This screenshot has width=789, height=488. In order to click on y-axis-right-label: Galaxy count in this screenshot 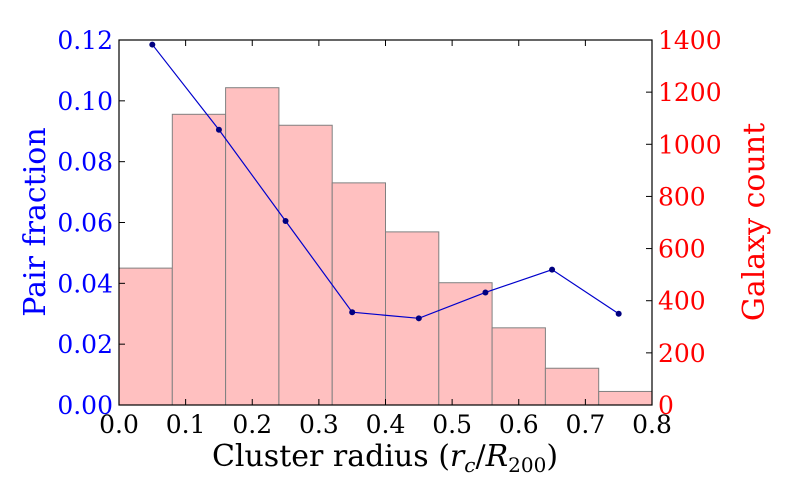, I will do `click(754, 222)`.